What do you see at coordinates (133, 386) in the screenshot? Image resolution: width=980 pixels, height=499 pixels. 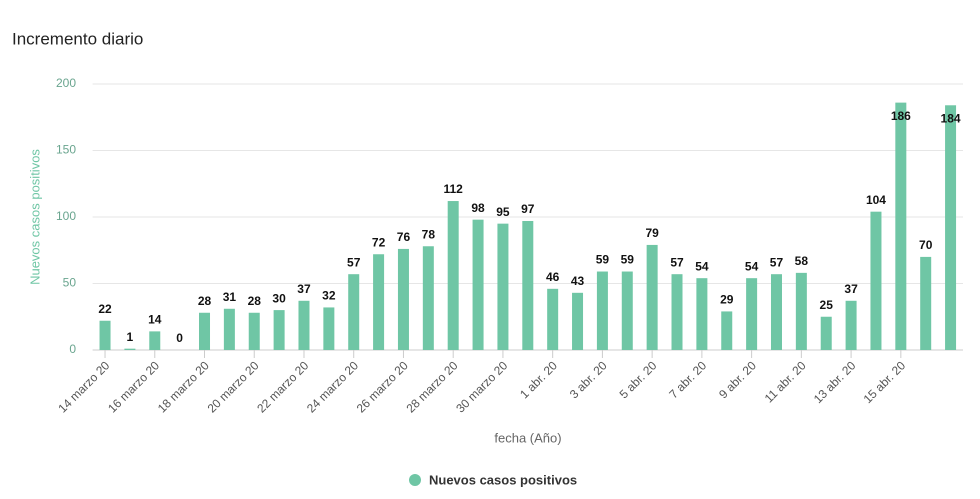 I see `x-tick-label: 16 marzo 20` at bounding box center [133, 386].